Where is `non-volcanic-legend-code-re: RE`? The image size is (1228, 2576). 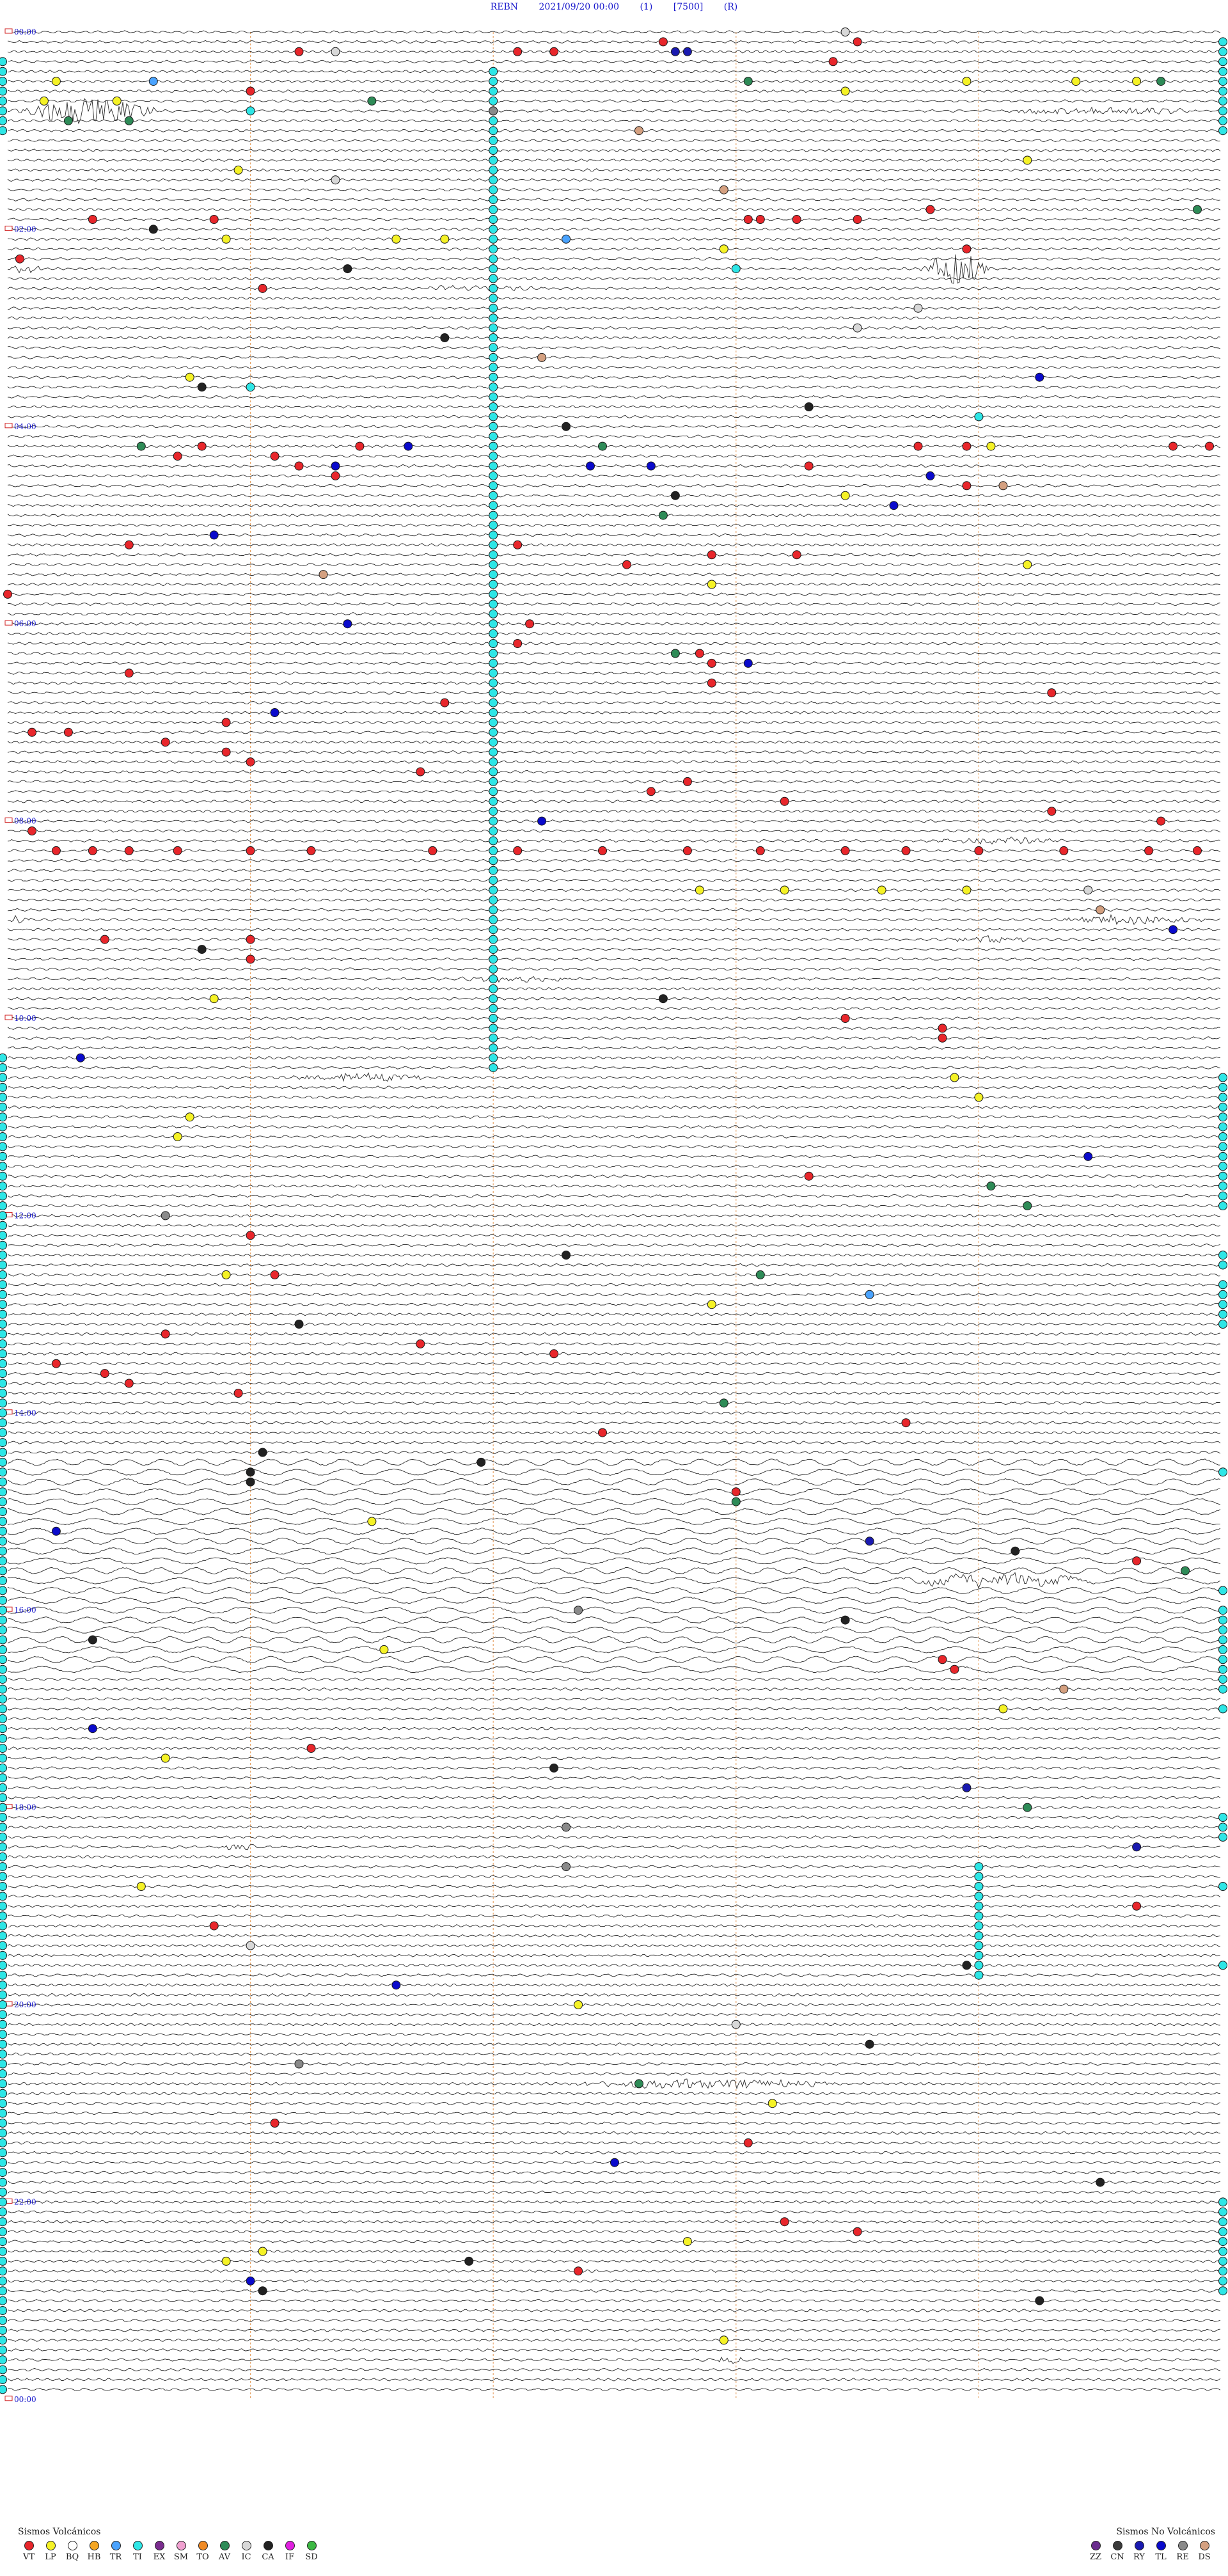
non-volcanic-legend-code-re: RE is located at coordinates (1182, 2557).